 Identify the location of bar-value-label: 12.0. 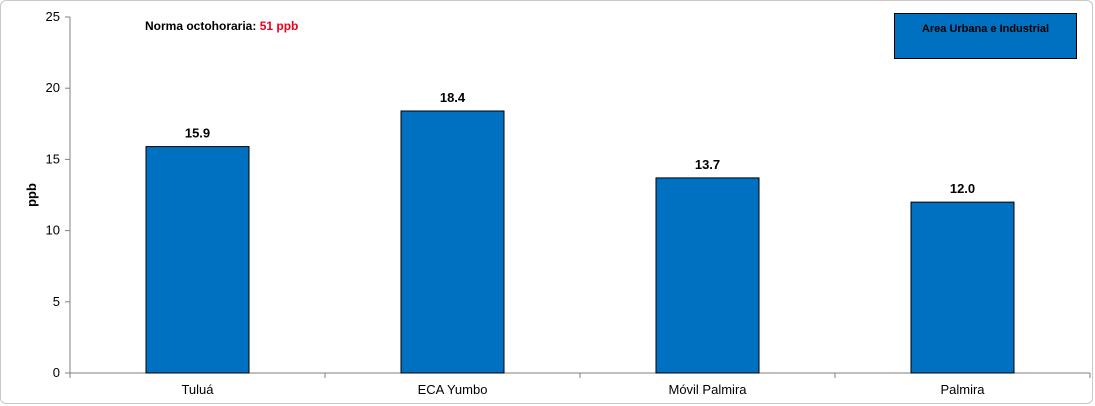
(962, 188).